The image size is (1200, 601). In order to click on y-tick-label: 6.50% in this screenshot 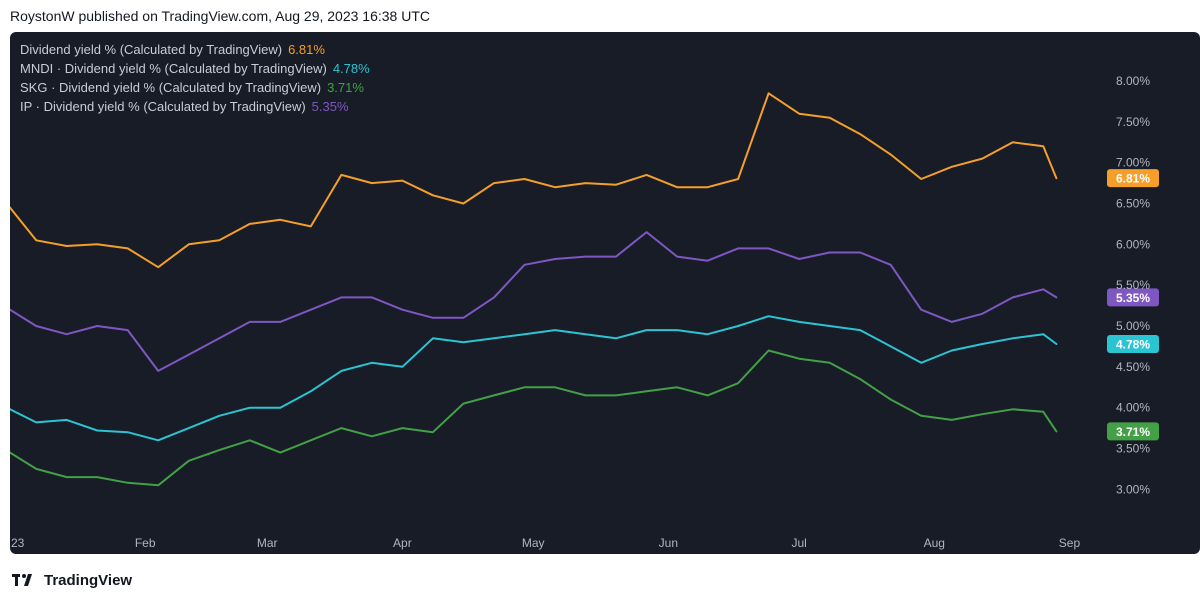, I will do `click(1133, 204)`.